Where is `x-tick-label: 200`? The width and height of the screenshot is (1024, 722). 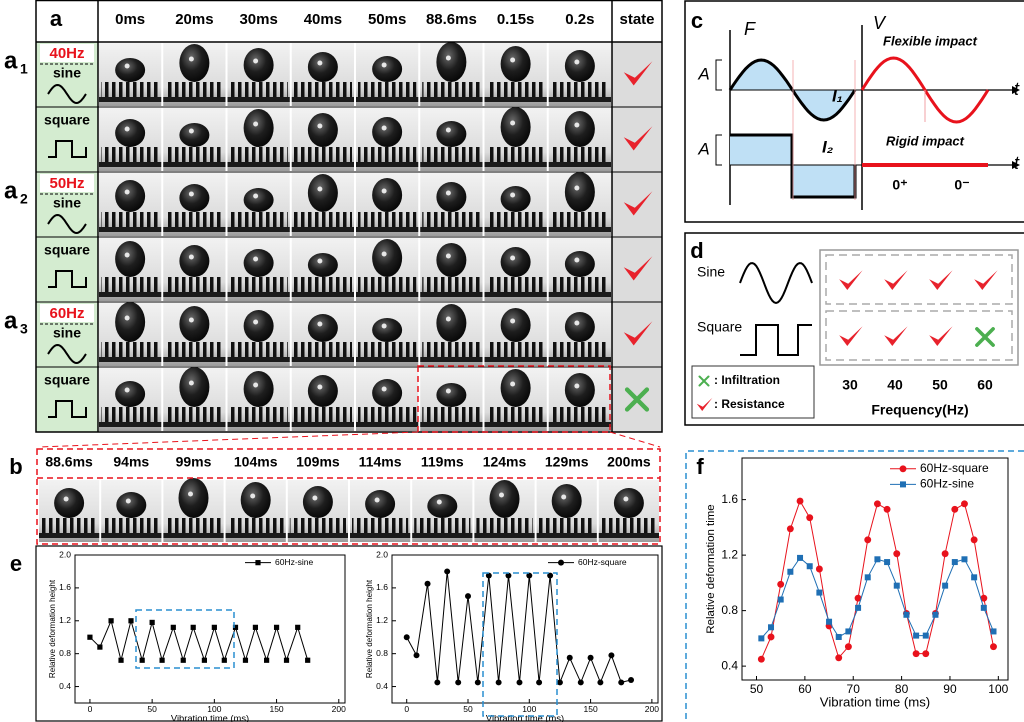
x-tick-label: 200 is located at coordinates (339, 709).